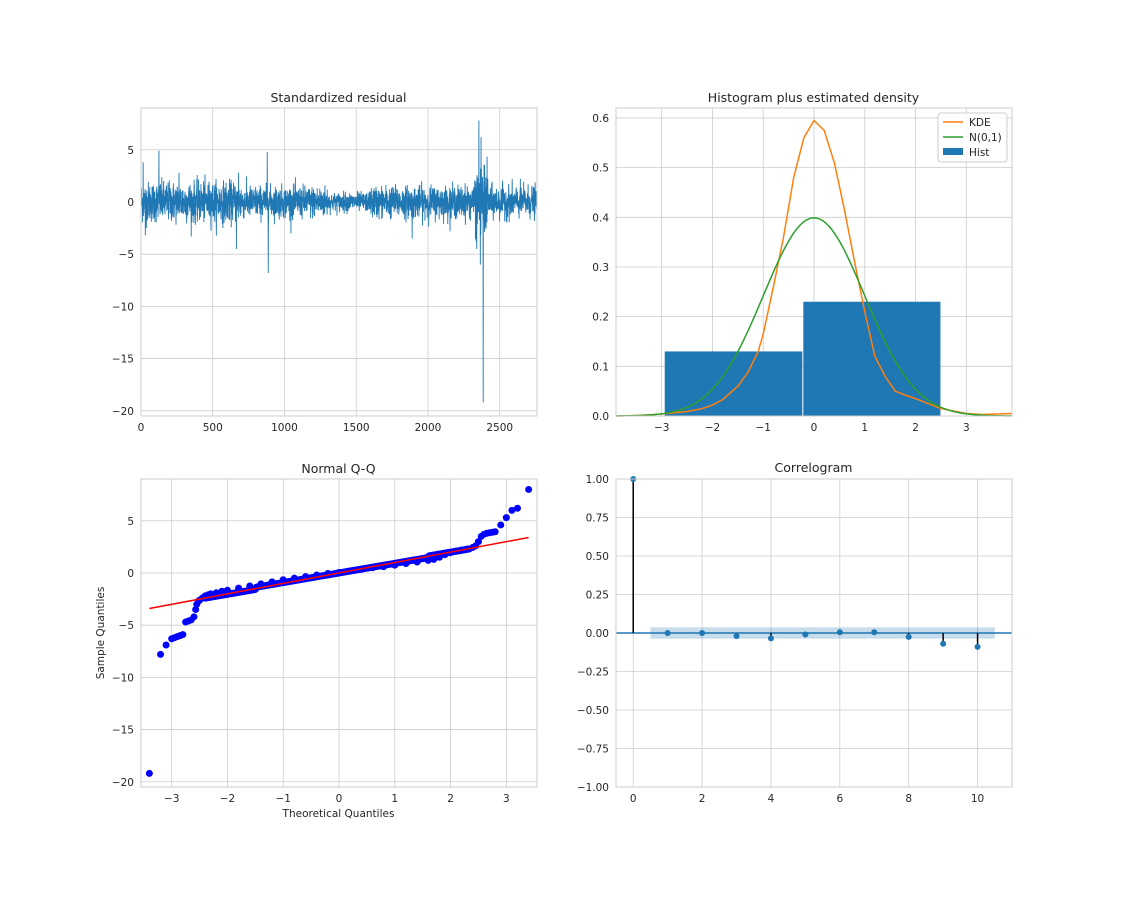 The image size is (1125, 900). I want to click on acf-ytick-label: 0.25, so click(597, 596).